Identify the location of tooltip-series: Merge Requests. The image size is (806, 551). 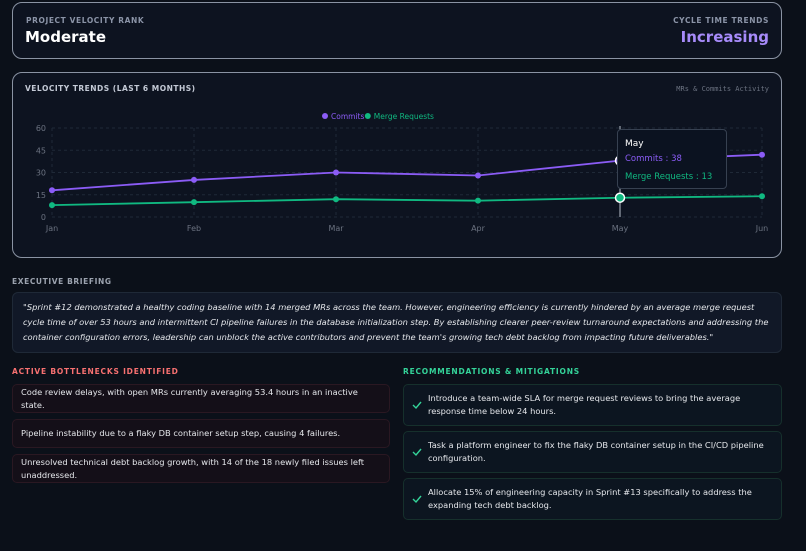
(659, 177).